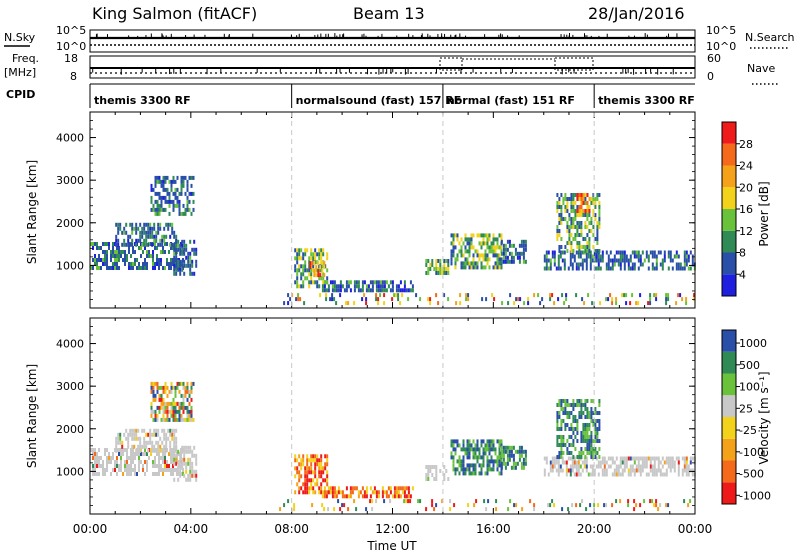  I want to click on x-tick-label: 08:00, so click(291, 529).